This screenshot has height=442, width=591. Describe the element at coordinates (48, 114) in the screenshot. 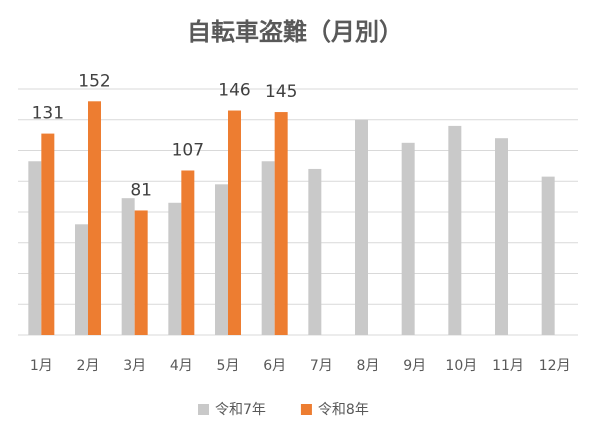

I see `data-label: 131` at that location.